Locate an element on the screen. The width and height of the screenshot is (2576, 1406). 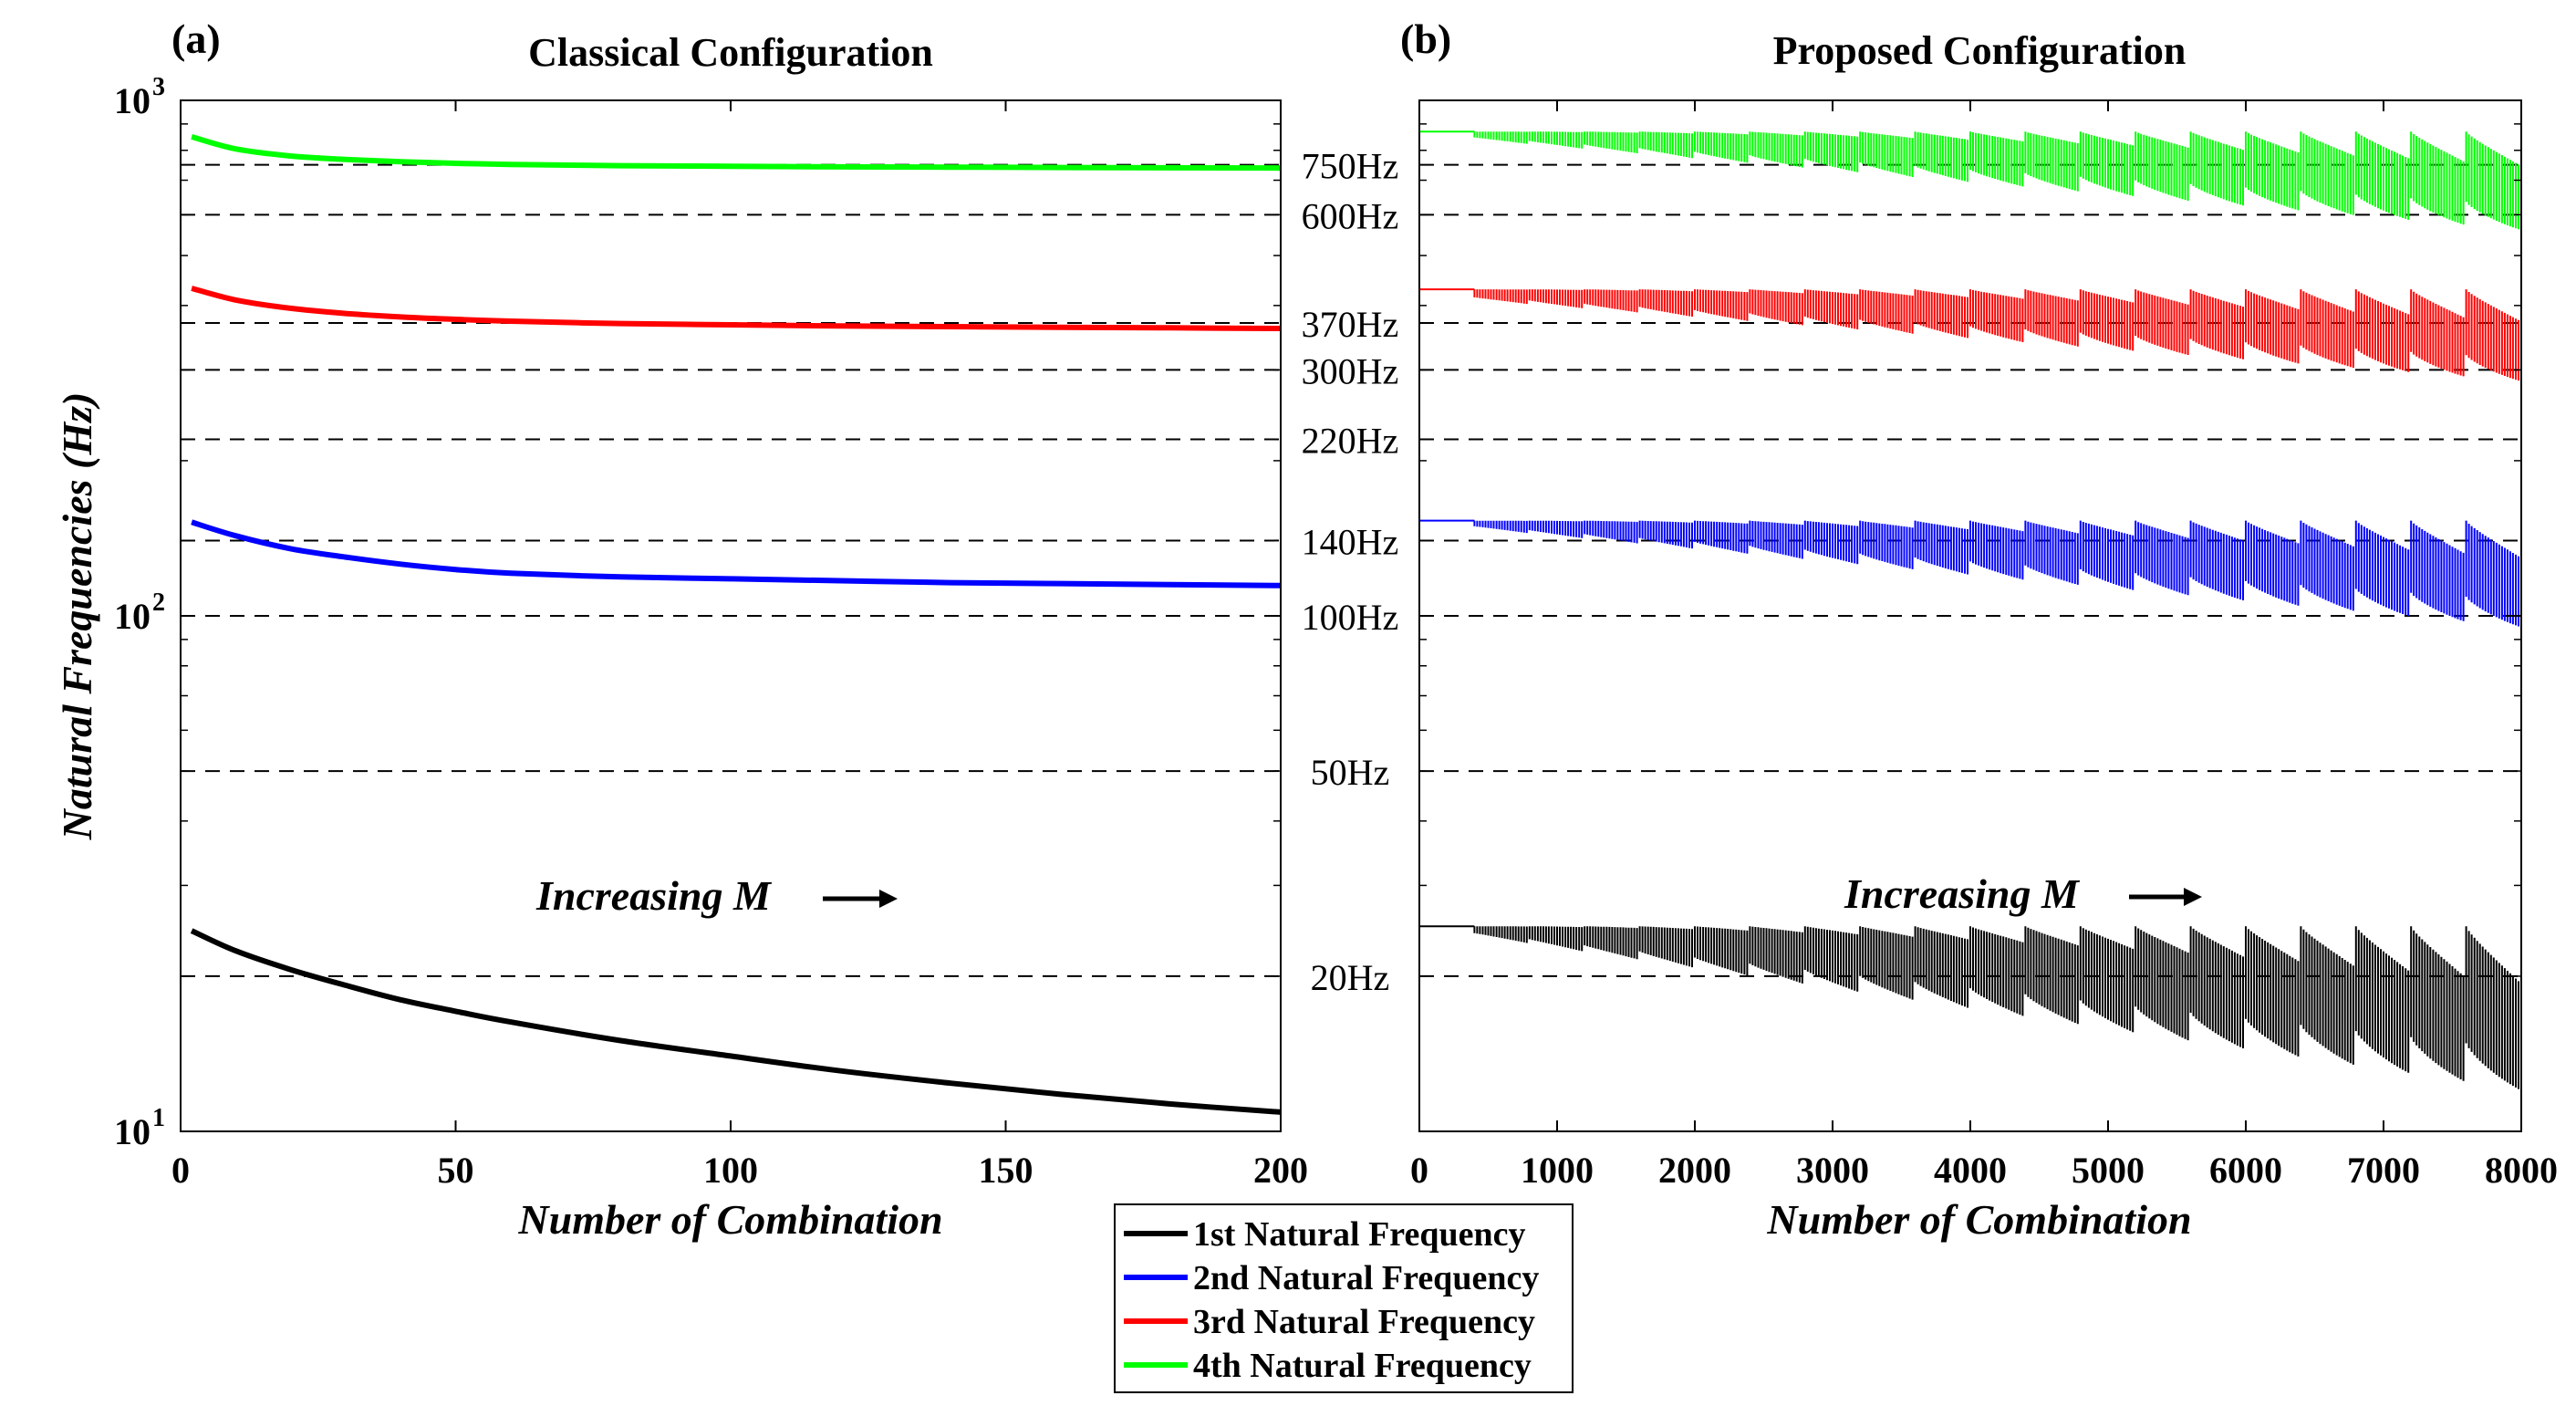
reference-line-label: 370Hz is located at coordinates (1350, 324).